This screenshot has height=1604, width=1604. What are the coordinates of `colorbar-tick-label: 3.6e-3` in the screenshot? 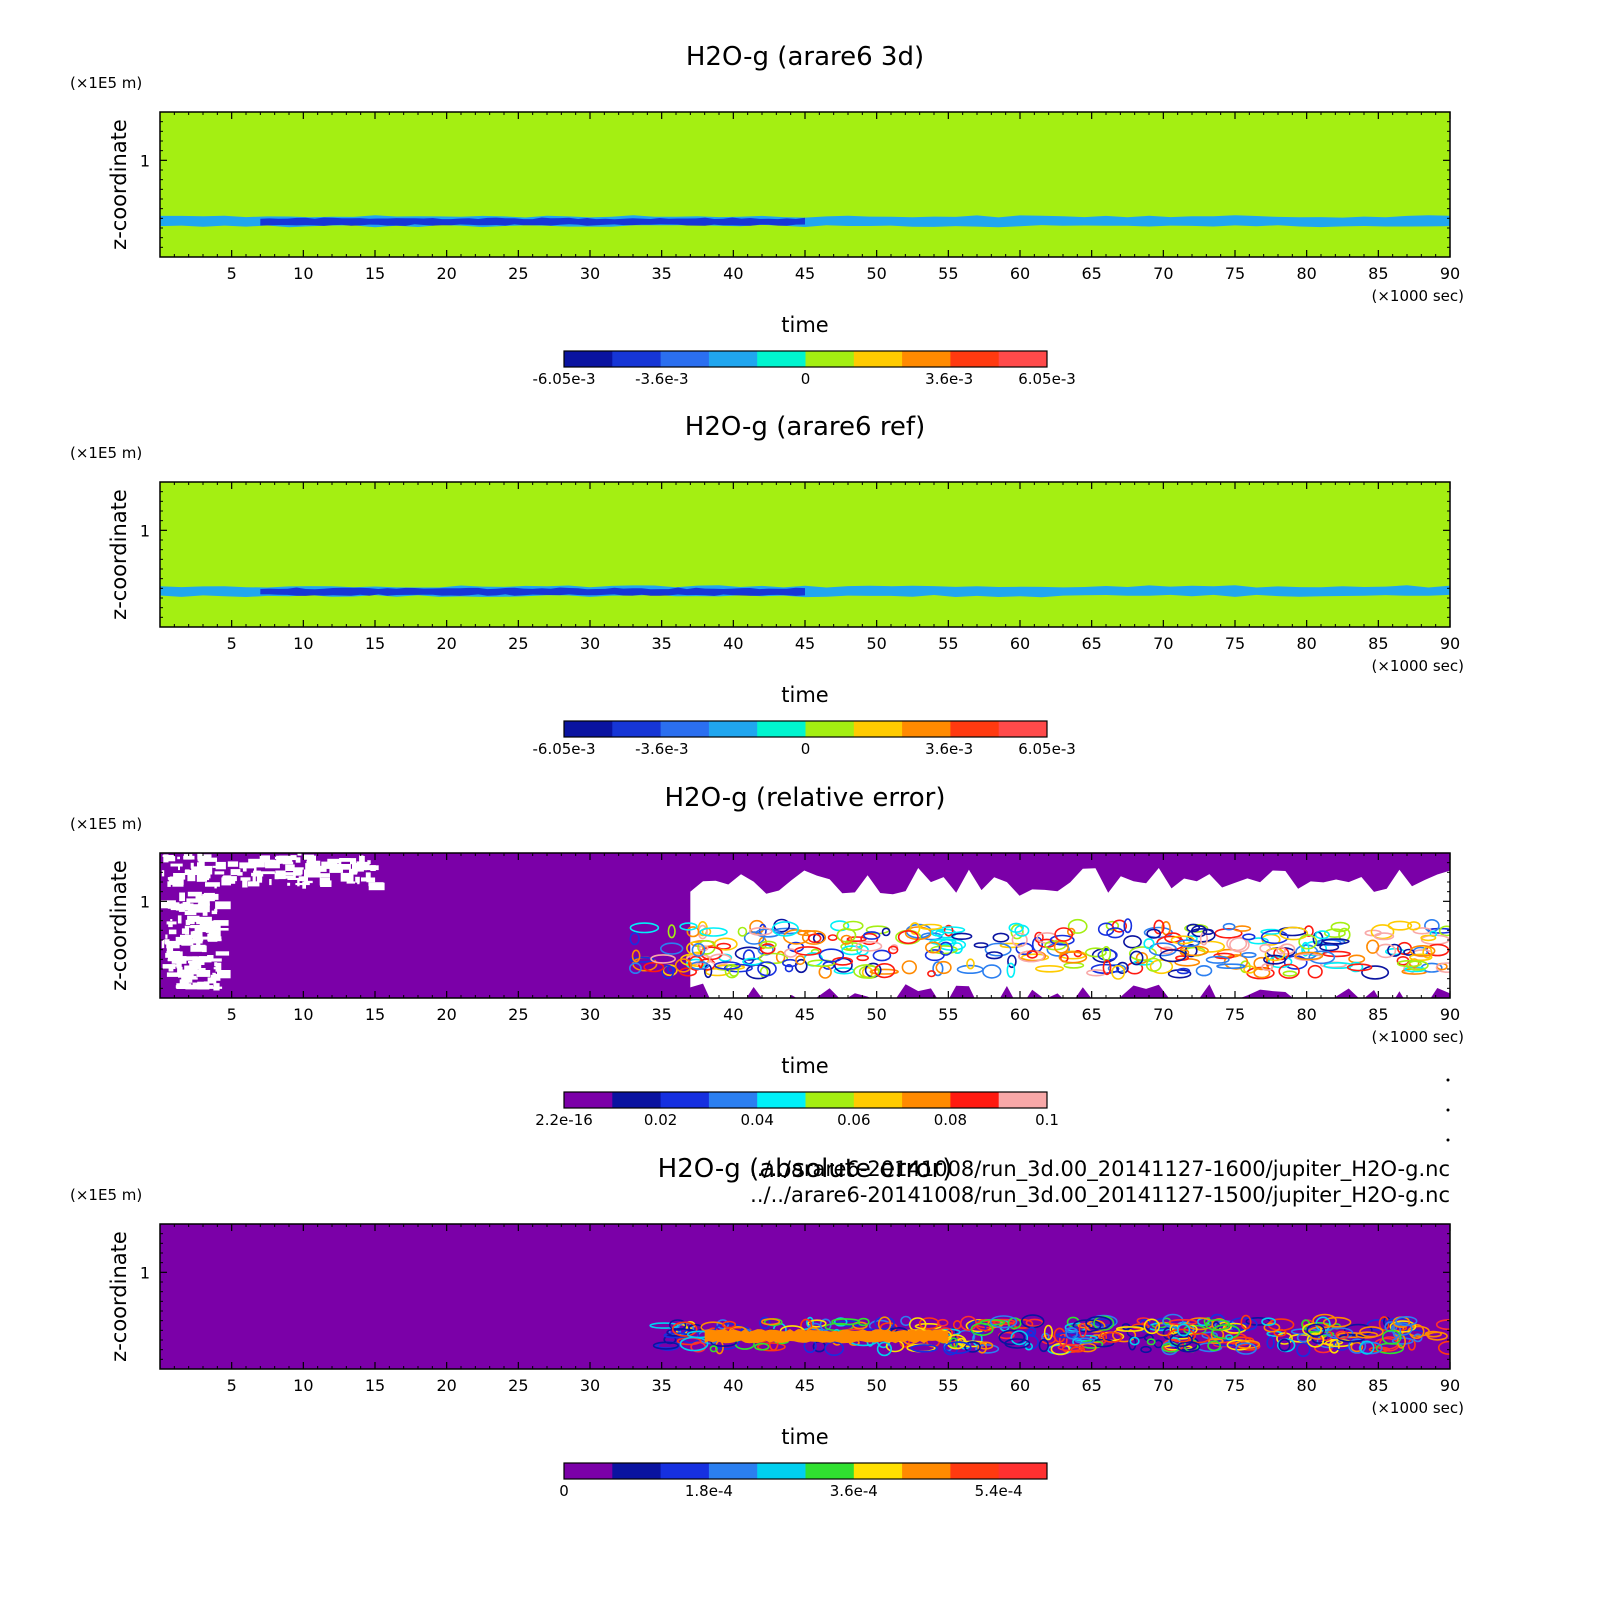 It's located at (949, 379).